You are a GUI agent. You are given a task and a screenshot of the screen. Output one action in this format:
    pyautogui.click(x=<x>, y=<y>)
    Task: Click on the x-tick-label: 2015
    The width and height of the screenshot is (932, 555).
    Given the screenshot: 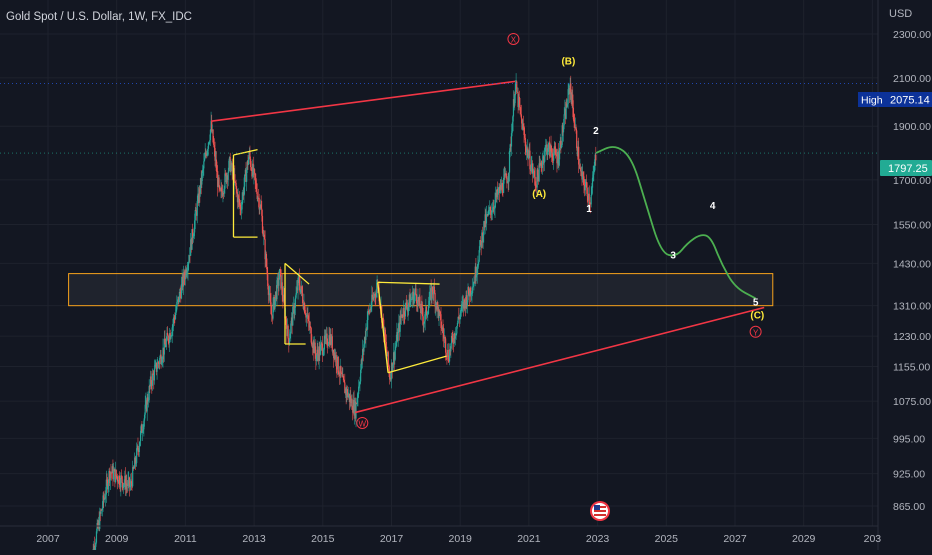 What is the action you would take?
    pyautogui.click(x=323, y=539)
    